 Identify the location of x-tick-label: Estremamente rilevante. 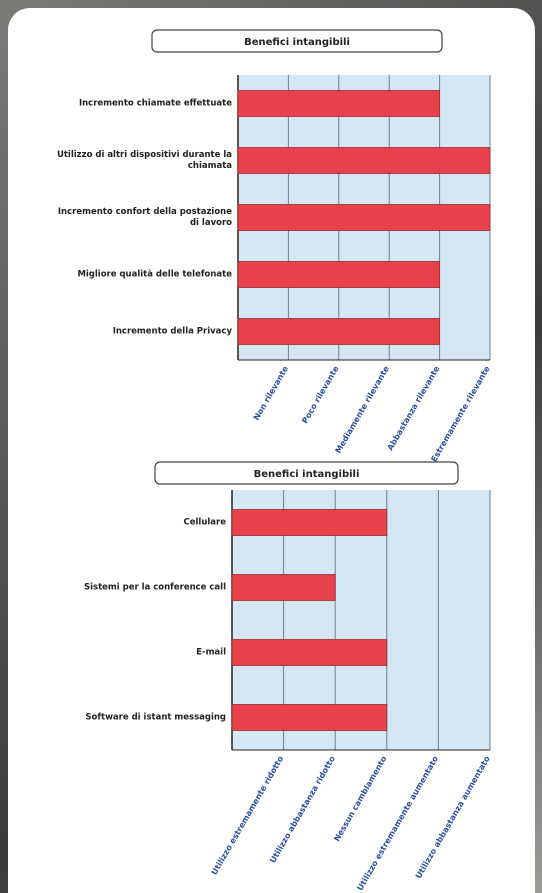
(460, 413).